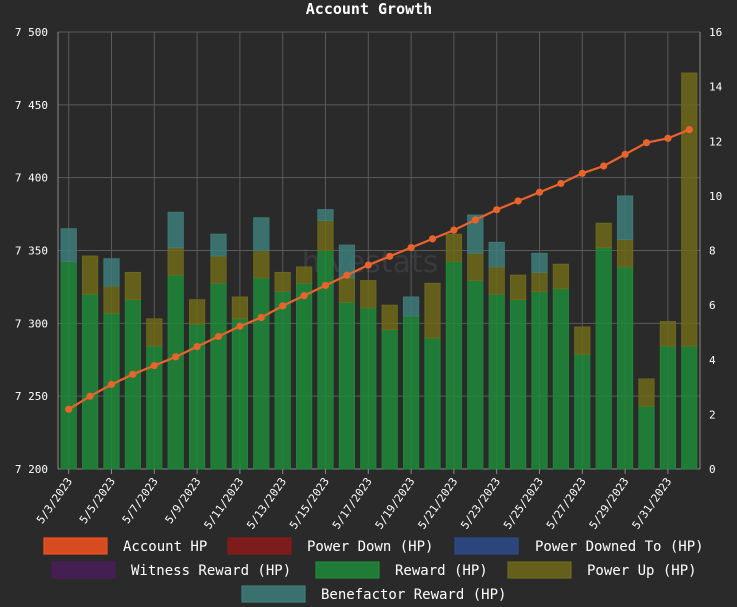 The image size is (737, 607). I want to click on legend-item: Power Downed To (HP), so click(579, 546).